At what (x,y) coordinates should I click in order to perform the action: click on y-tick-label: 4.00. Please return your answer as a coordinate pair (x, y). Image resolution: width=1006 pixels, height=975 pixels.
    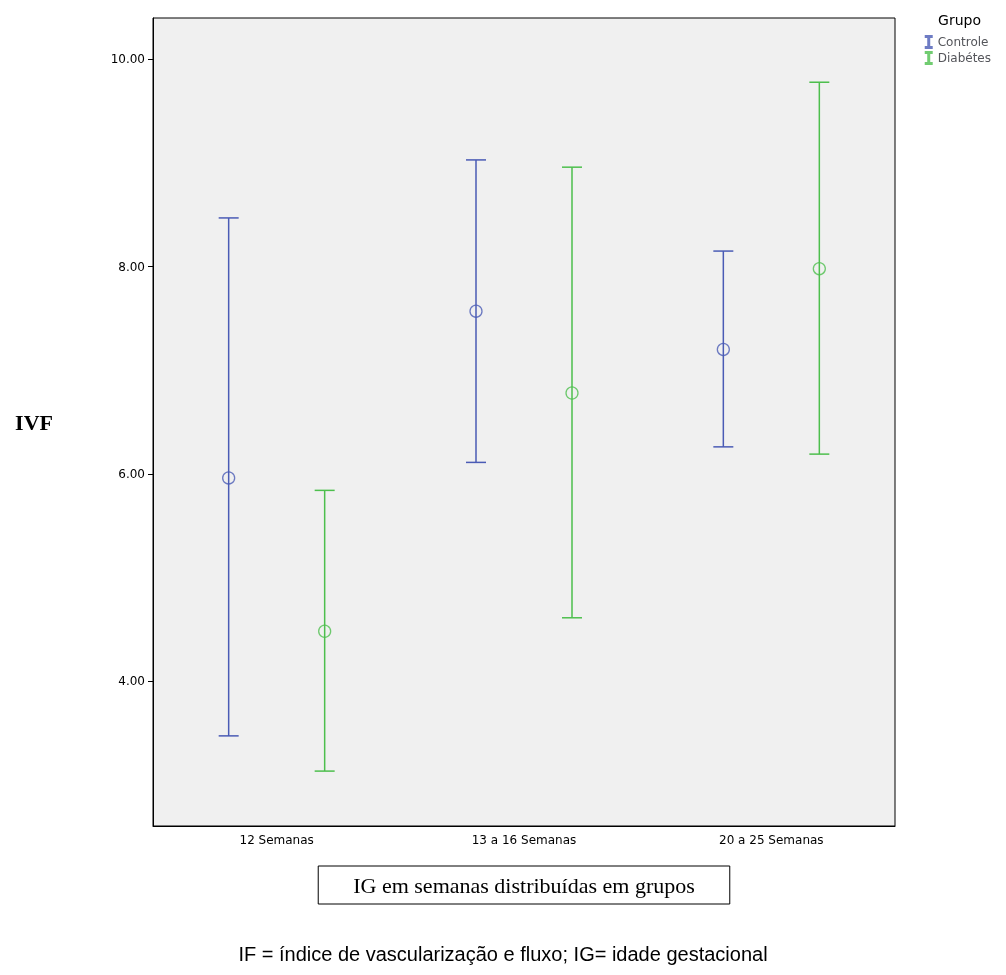
    Looking at the image, I should click on (131, 680).